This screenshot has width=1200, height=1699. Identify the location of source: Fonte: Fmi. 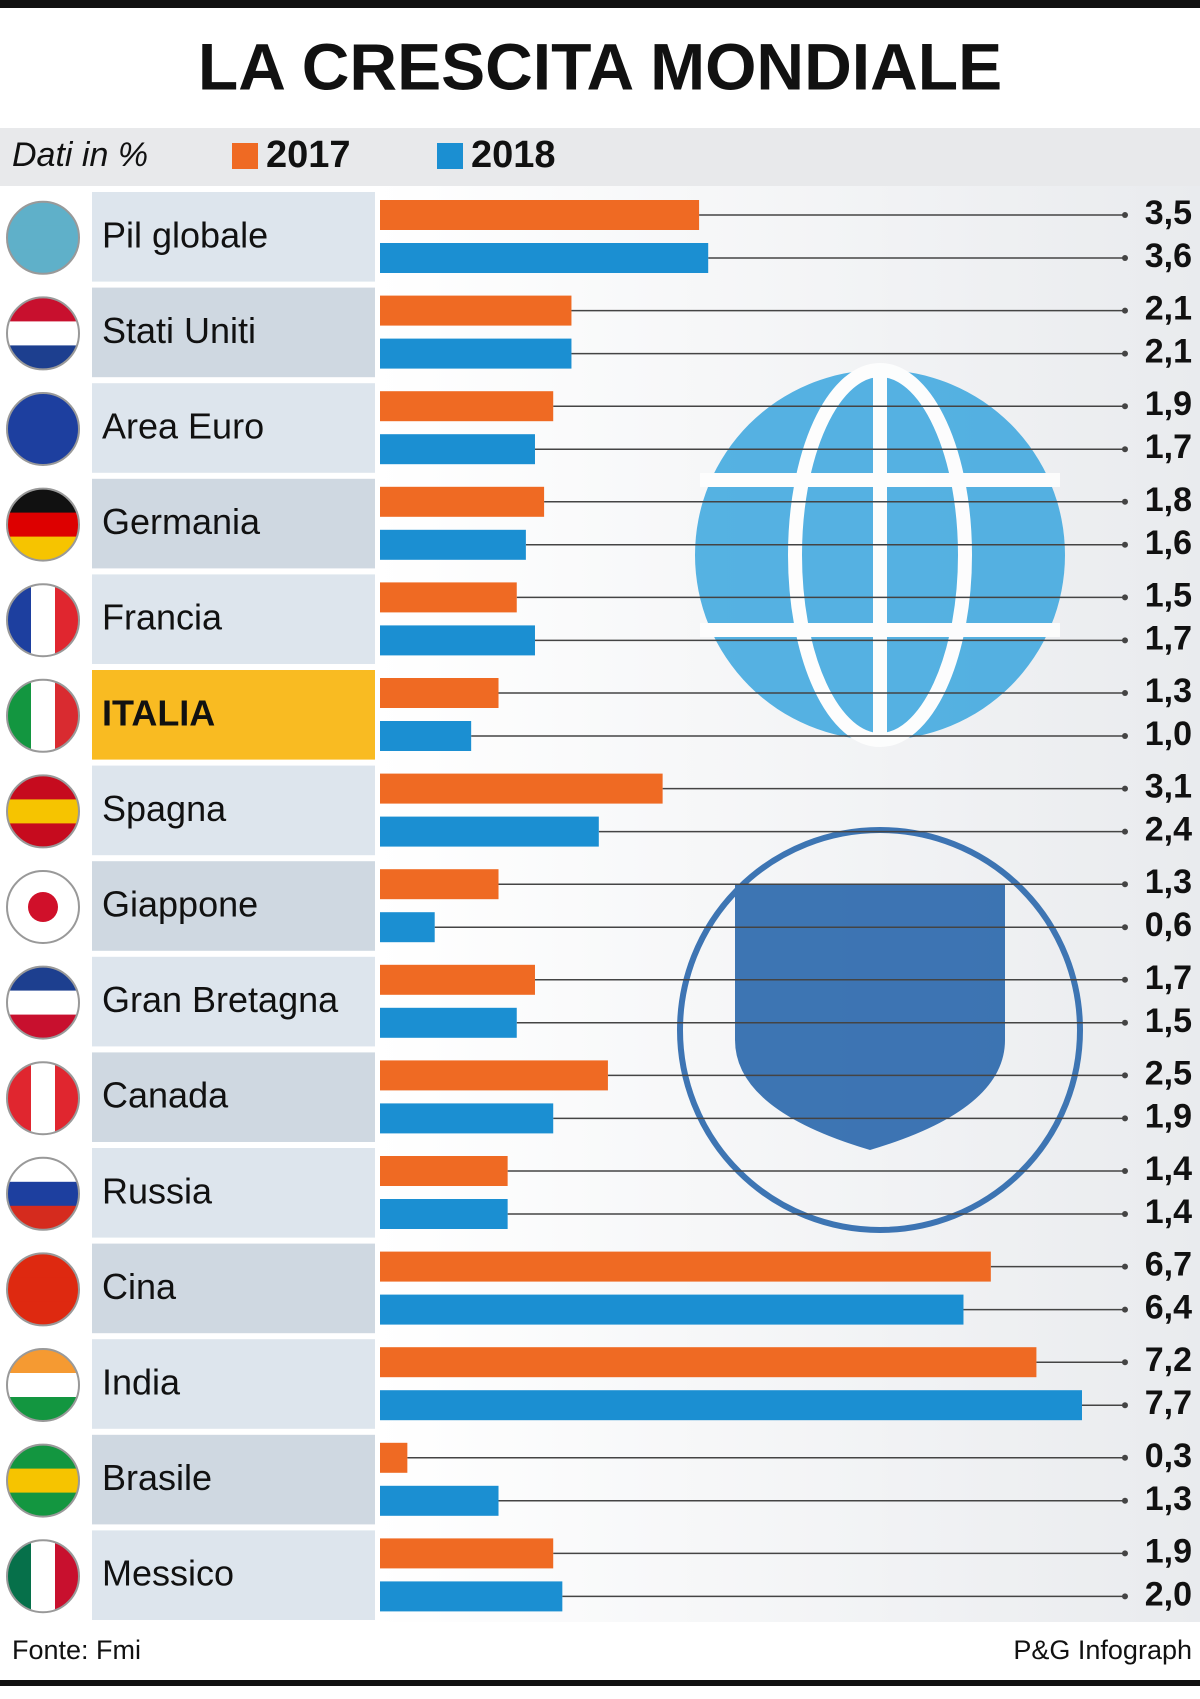
(76, 1650).